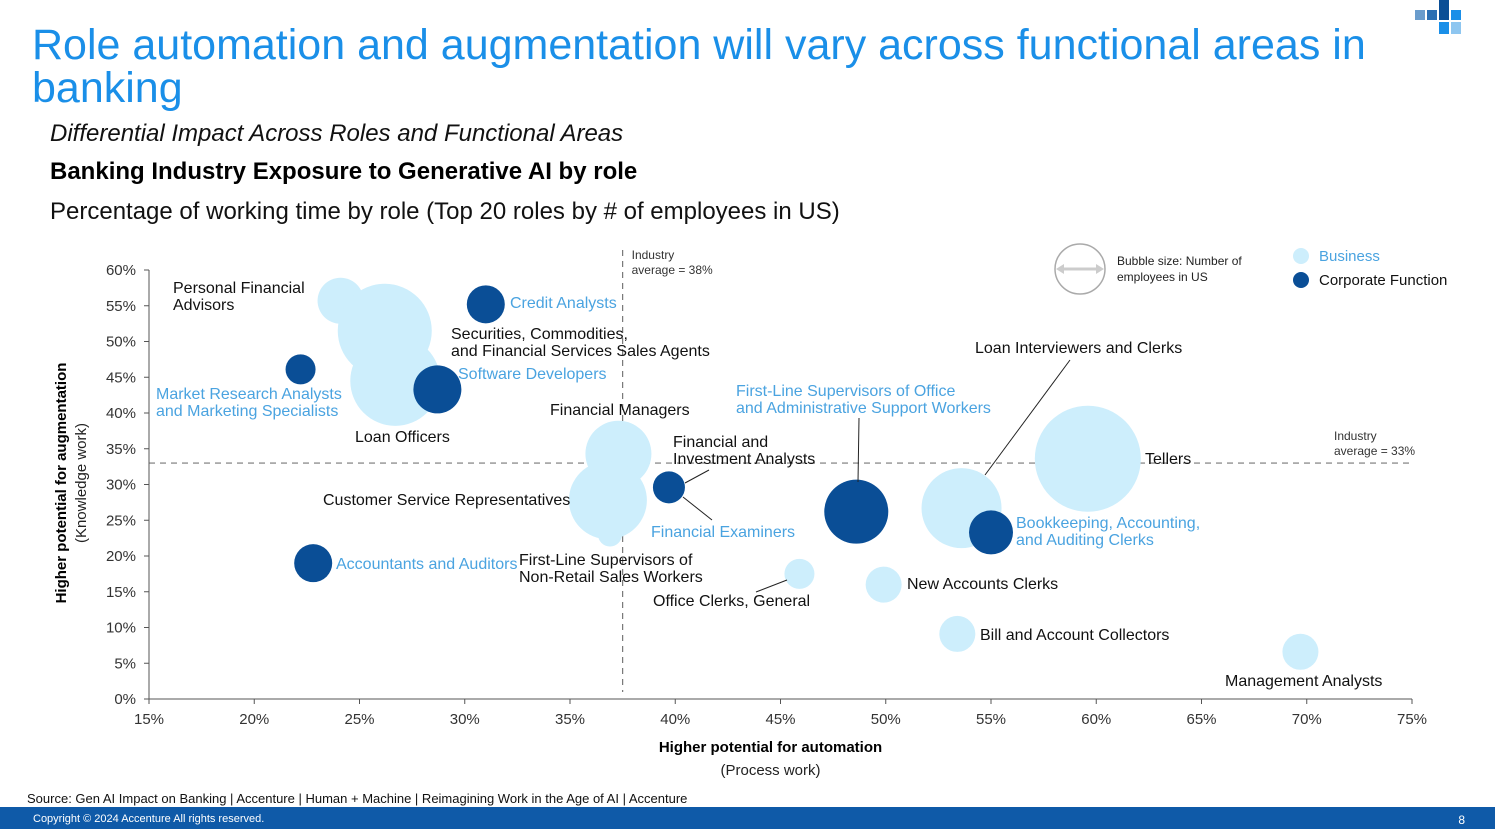 This screenshot has width=1495, height=829. I want to click on bubble-label: Financial and, so click(720, 442).